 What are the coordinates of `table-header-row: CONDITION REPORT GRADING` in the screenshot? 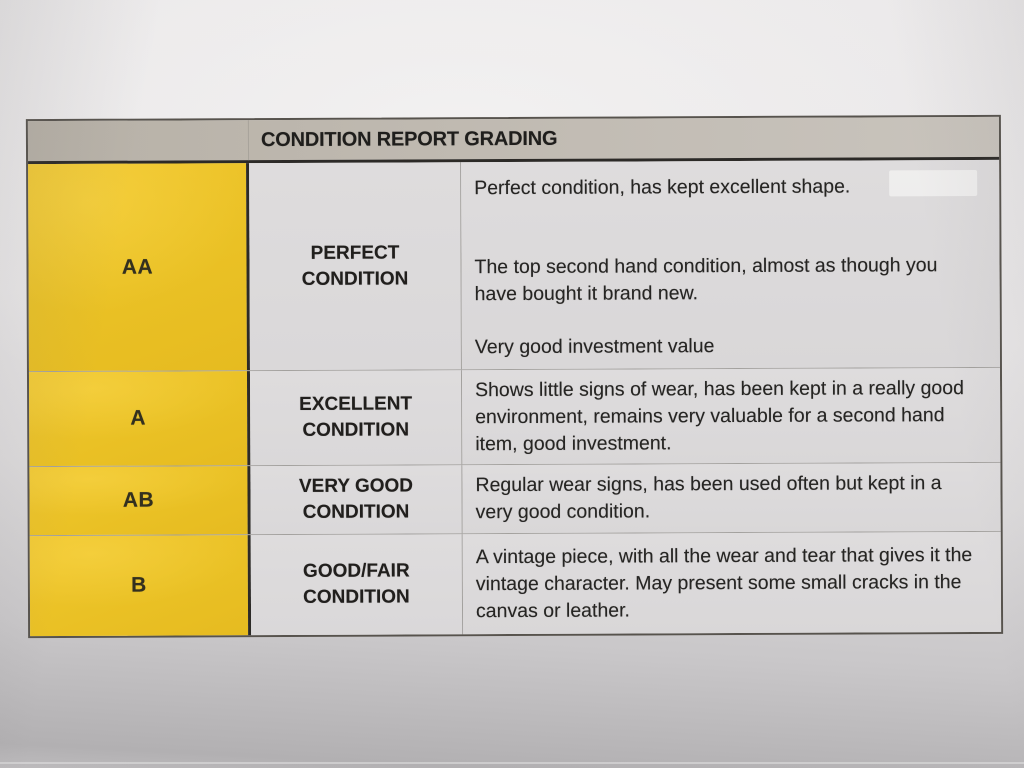 It's located at (513, 140).